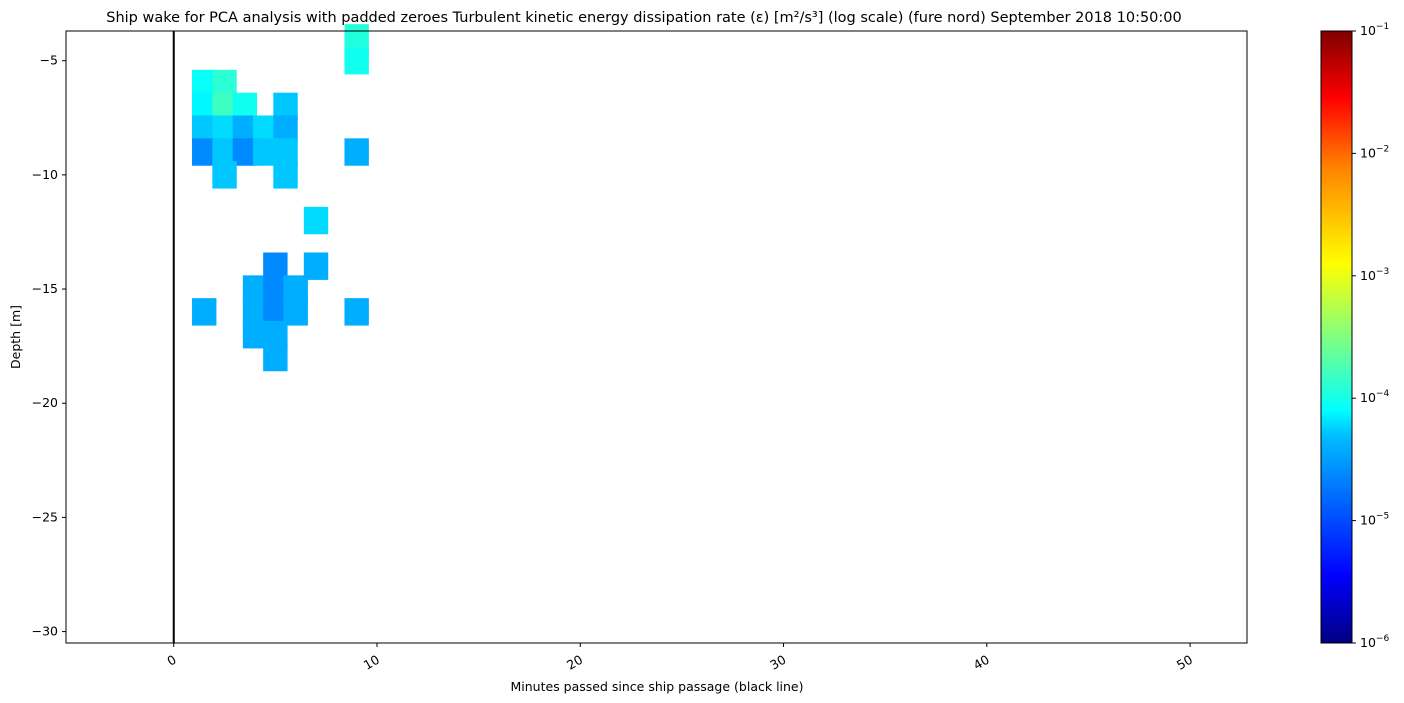 The height and width of the screenshot is (703, 1404). Describe the element at coordinates (777, 662) in the screenshot. I see `x-tick-label: 30` at that location.